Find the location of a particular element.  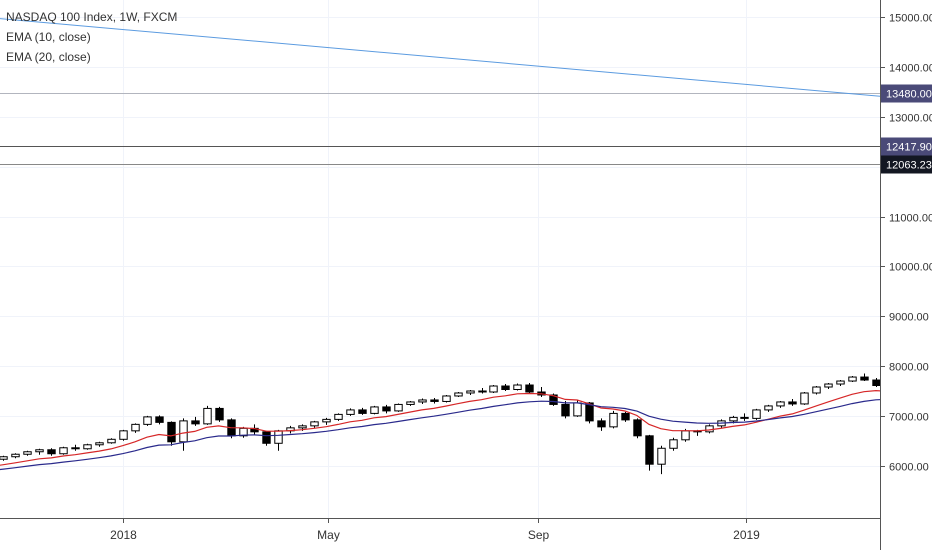

price-tick-label: 11000.00 is located at coordinates (910, 219).